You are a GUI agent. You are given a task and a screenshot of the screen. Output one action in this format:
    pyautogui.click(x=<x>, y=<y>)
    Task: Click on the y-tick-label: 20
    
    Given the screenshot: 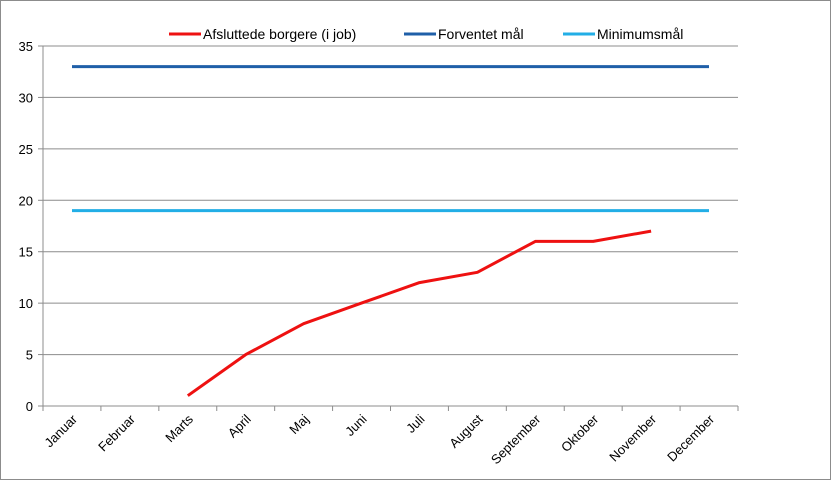 What is the action you would take?
    pyautogui.click(x=26, y=200)
    